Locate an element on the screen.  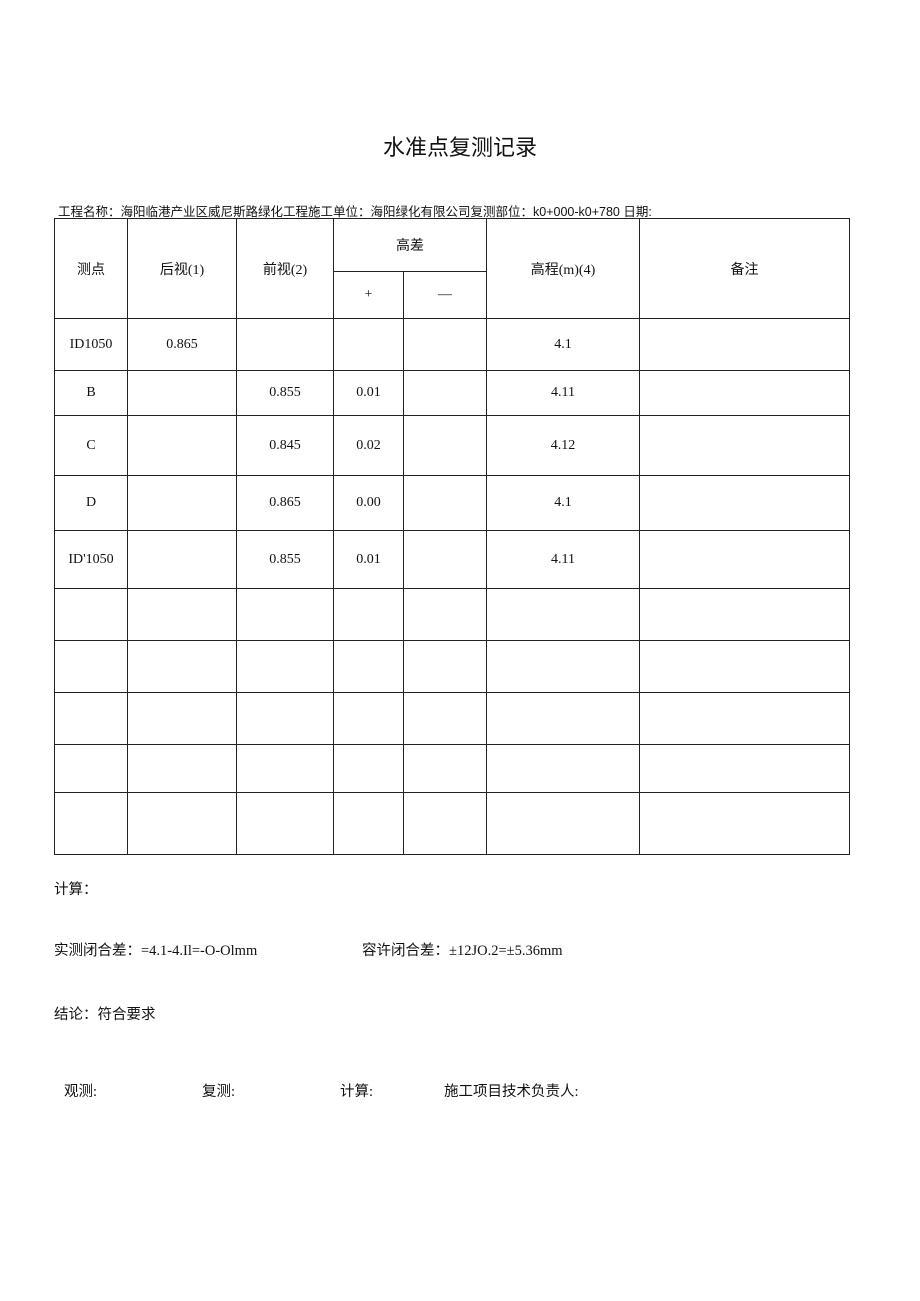
cell-elevation: 4.12 is located at coordinates (563, 445).